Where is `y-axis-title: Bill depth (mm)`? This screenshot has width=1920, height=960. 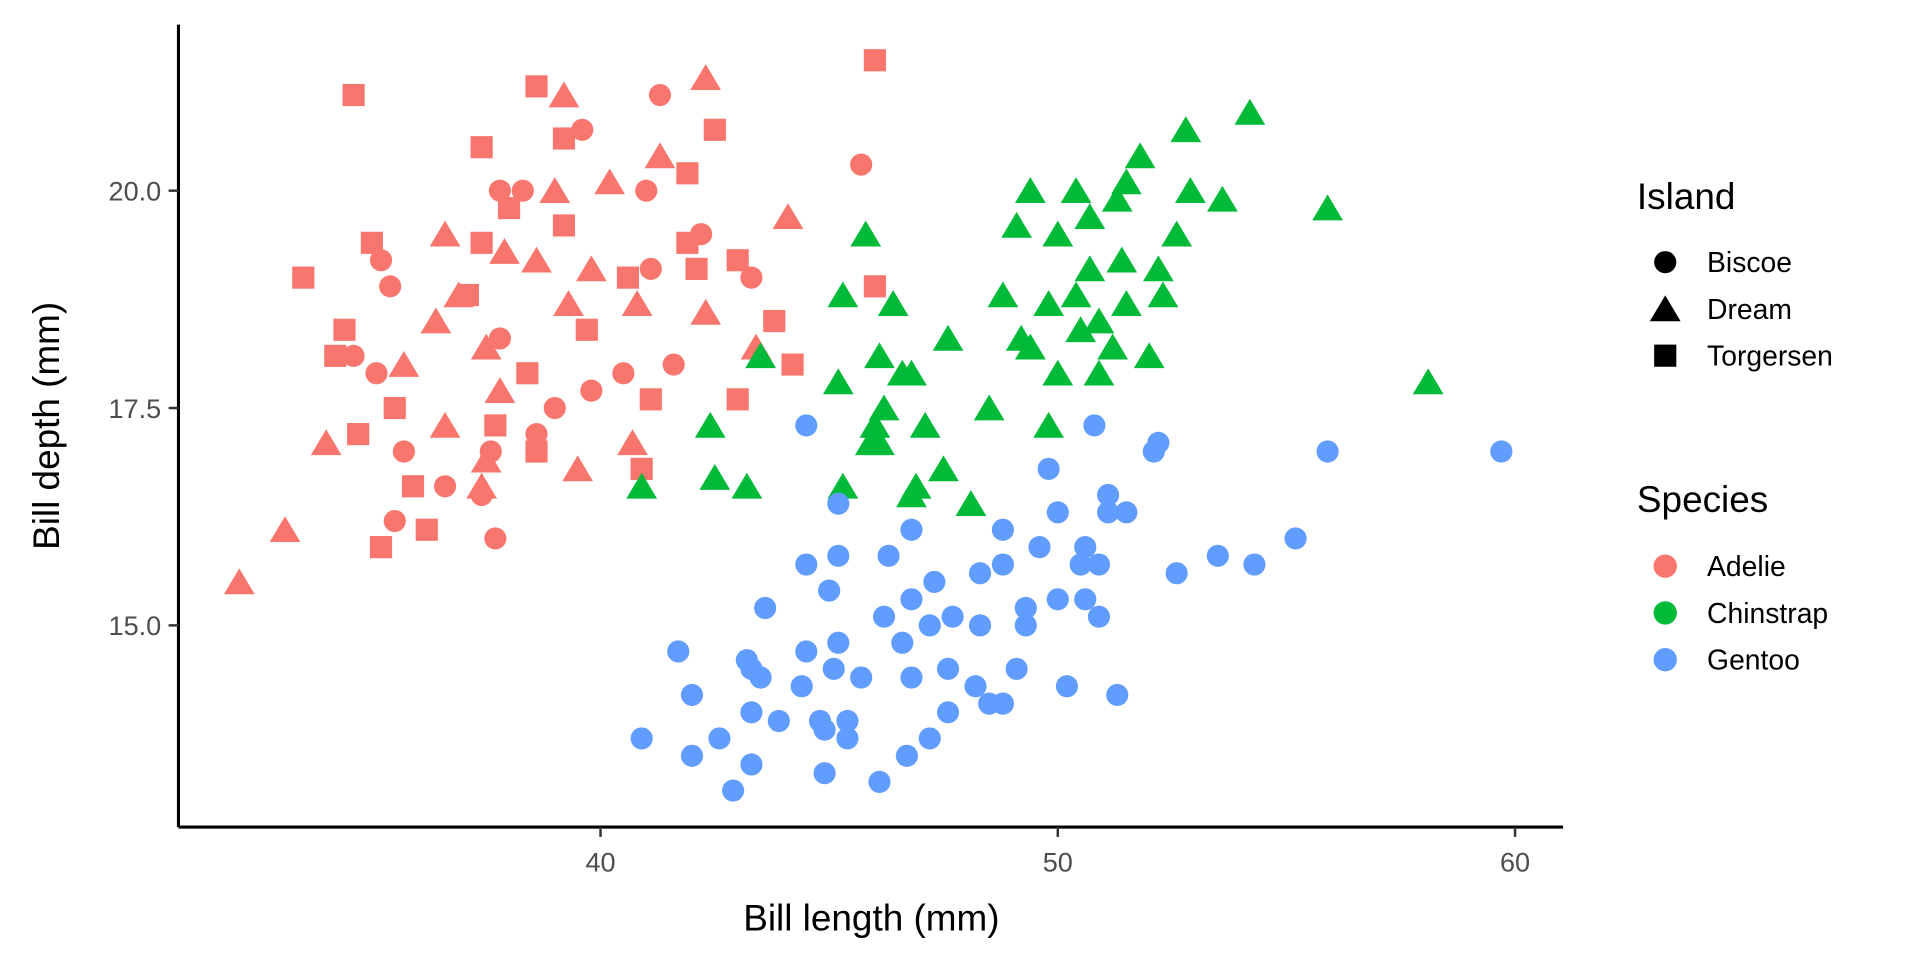
y-axis-title: Bill depth (mm) is located at coordinates (46, 426).